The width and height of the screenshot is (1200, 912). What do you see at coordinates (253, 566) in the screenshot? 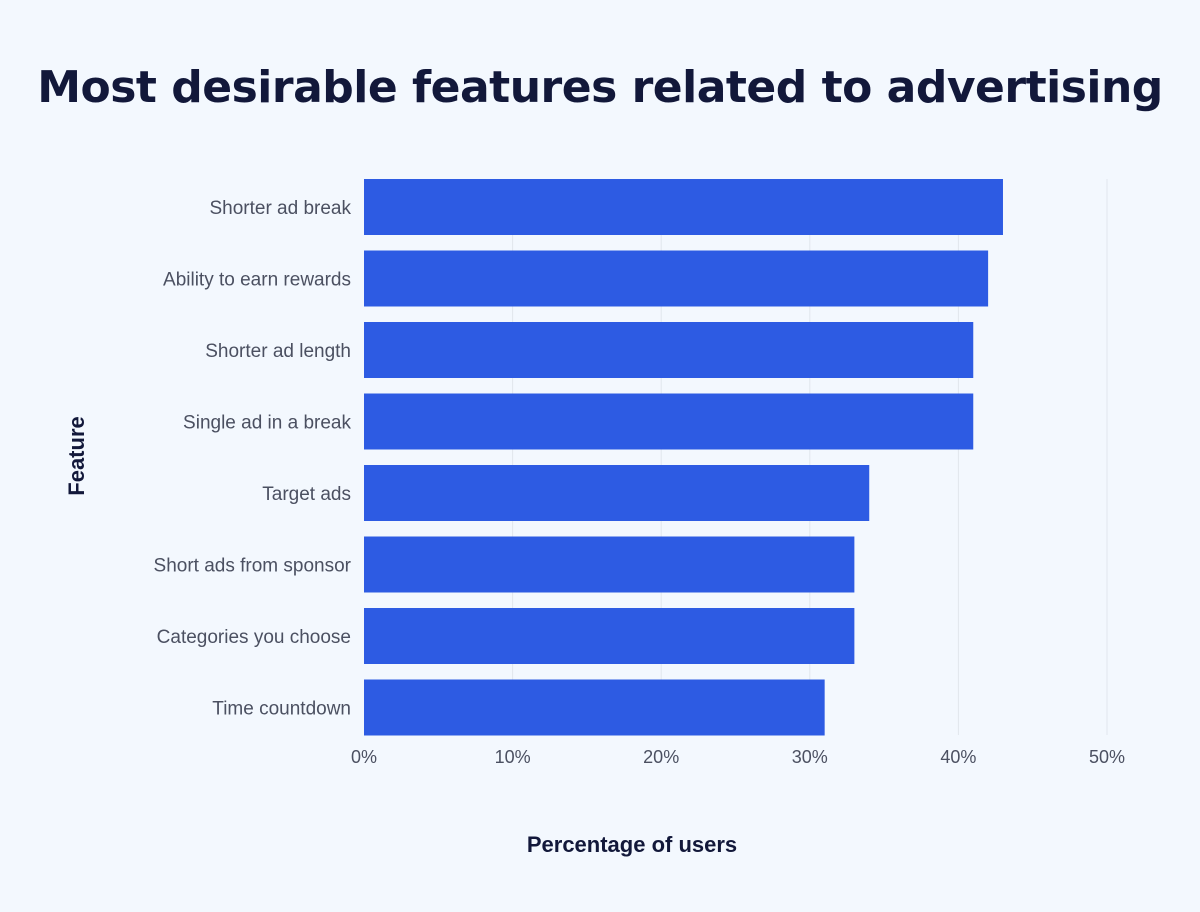
I see `category-label: Short ads from sponsor` at bounding box center [253, 566].